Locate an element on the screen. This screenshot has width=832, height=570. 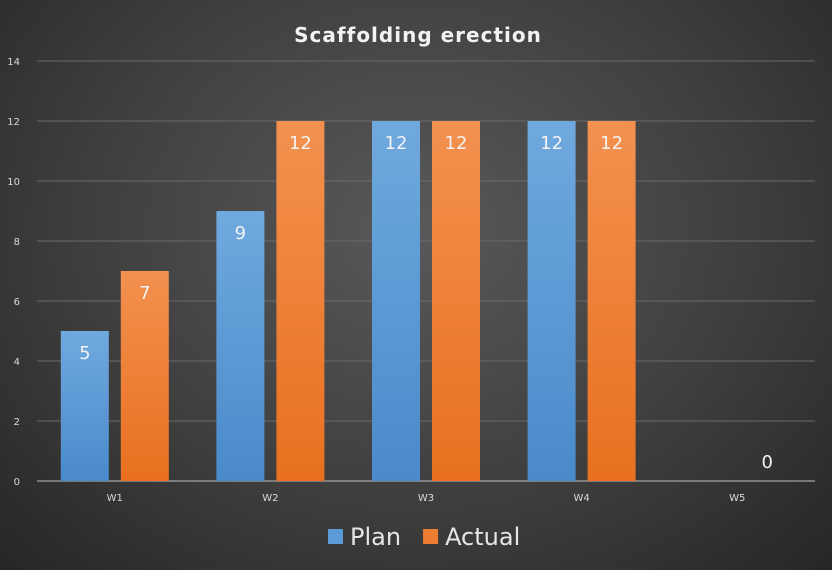
y-tick-label: 10 is located at coordinates (13, 182).